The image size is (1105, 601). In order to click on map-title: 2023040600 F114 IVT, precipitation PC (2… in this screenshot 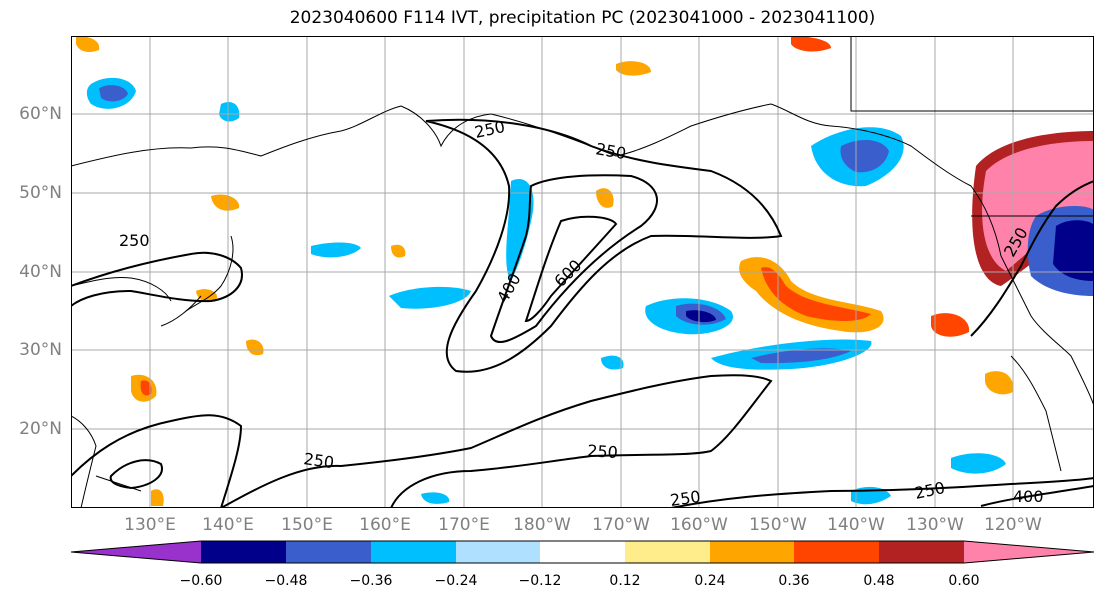, I will do `click(582, 18)`.